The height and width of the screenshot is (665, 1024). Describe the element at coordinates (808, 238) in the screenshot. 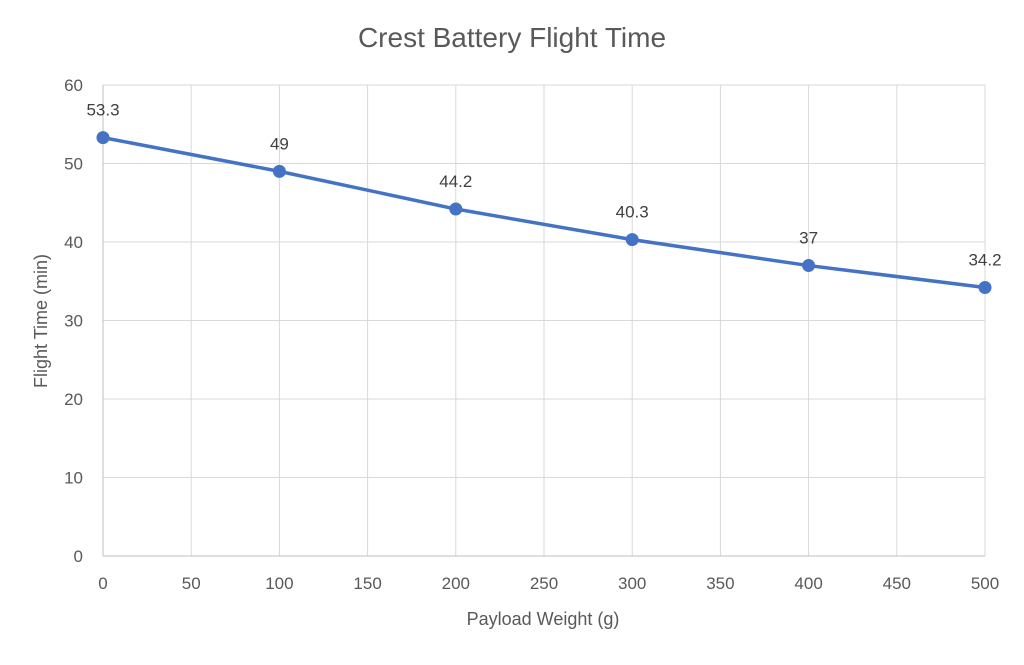

I see `data-label: 37` at that location.